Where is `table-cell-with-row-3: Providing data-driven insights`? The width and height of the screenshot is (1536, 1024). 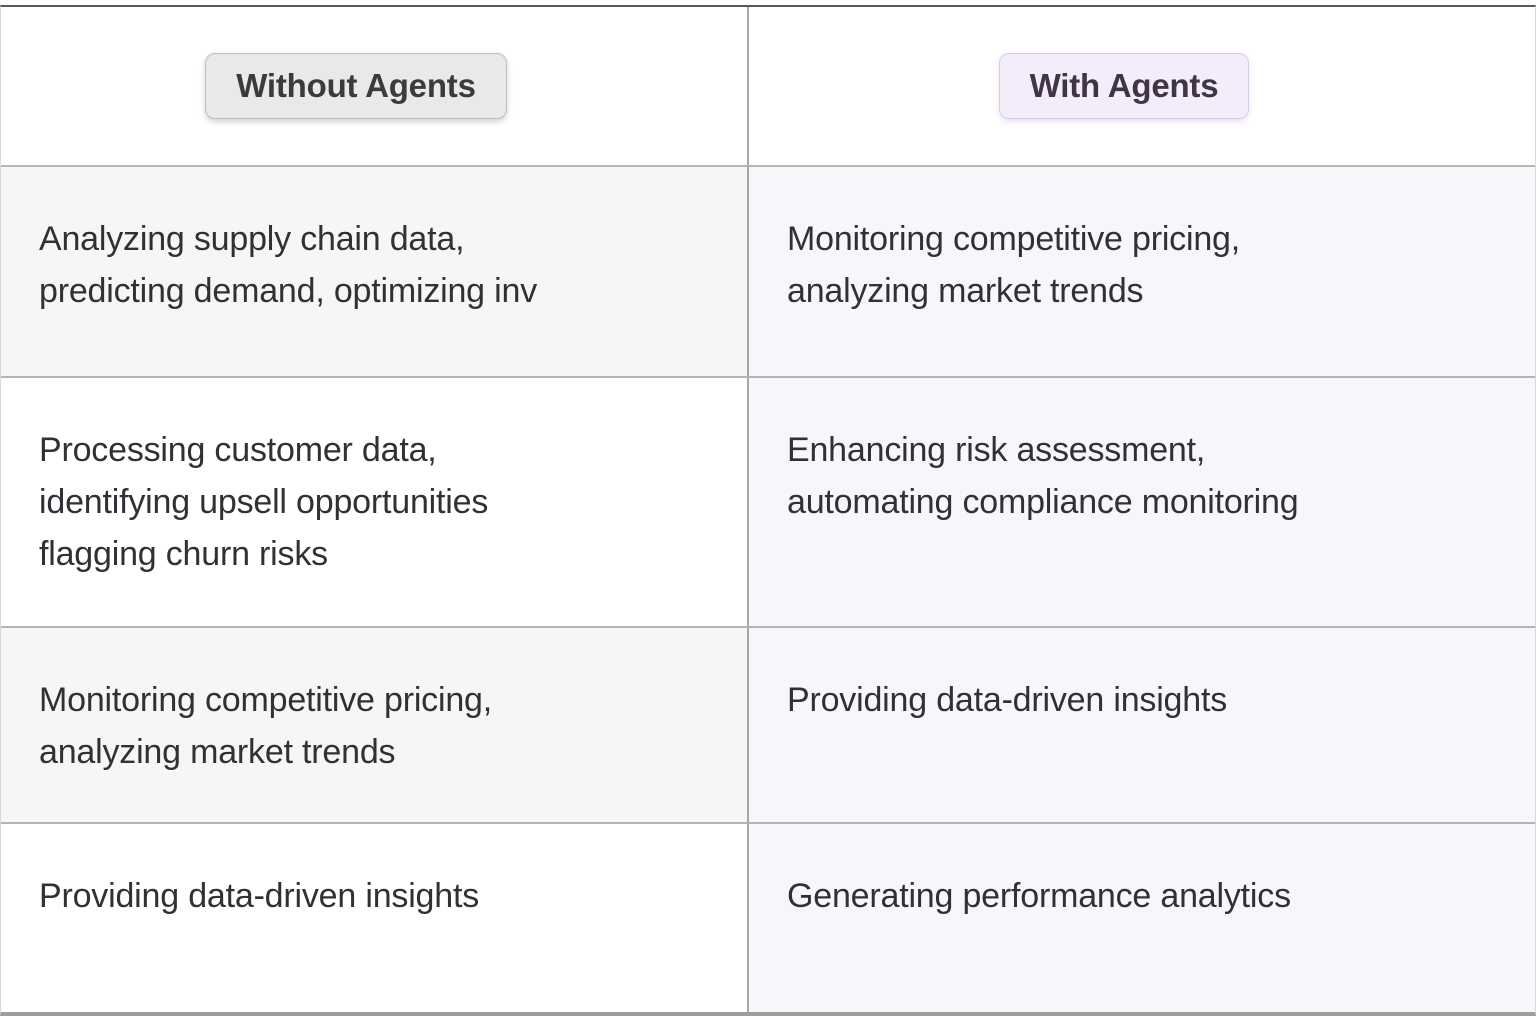
table-cell-with-row-3: Providing data-driven insights is located at coordinates (1142, 724).